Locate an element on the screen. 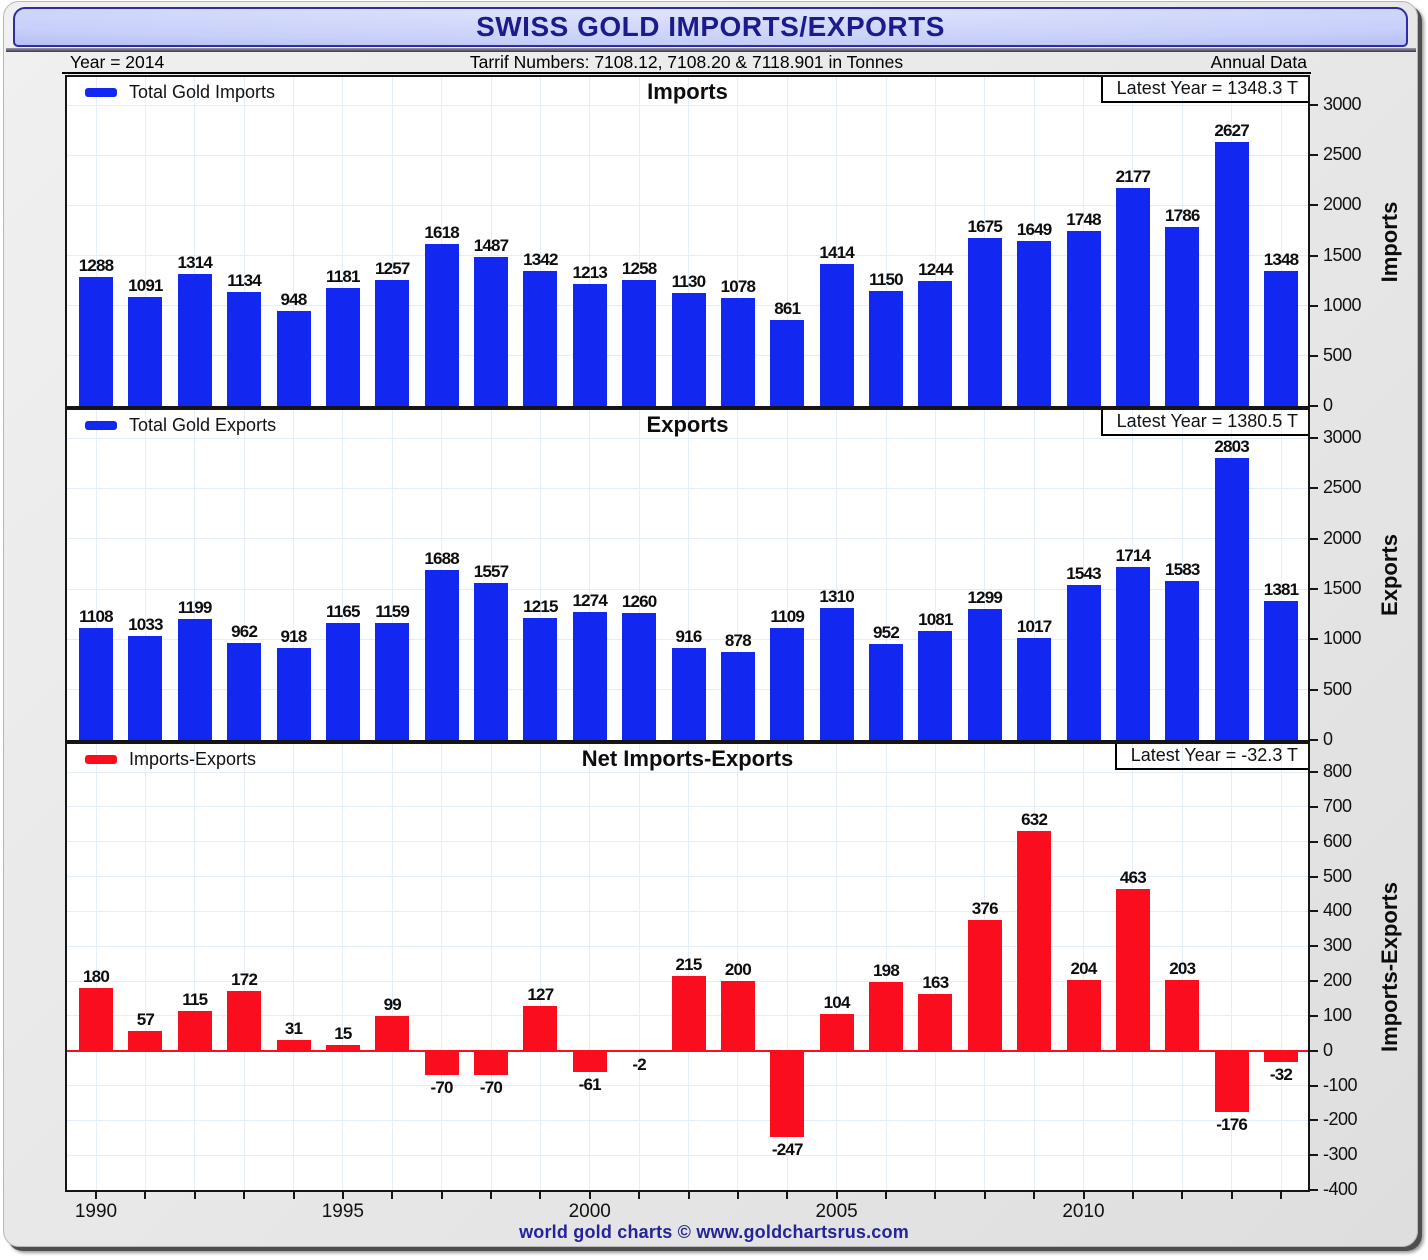 The height and width of the screenshot is (1260, 1428). bar-value-label: 962 is located at coordinates (244, 632).